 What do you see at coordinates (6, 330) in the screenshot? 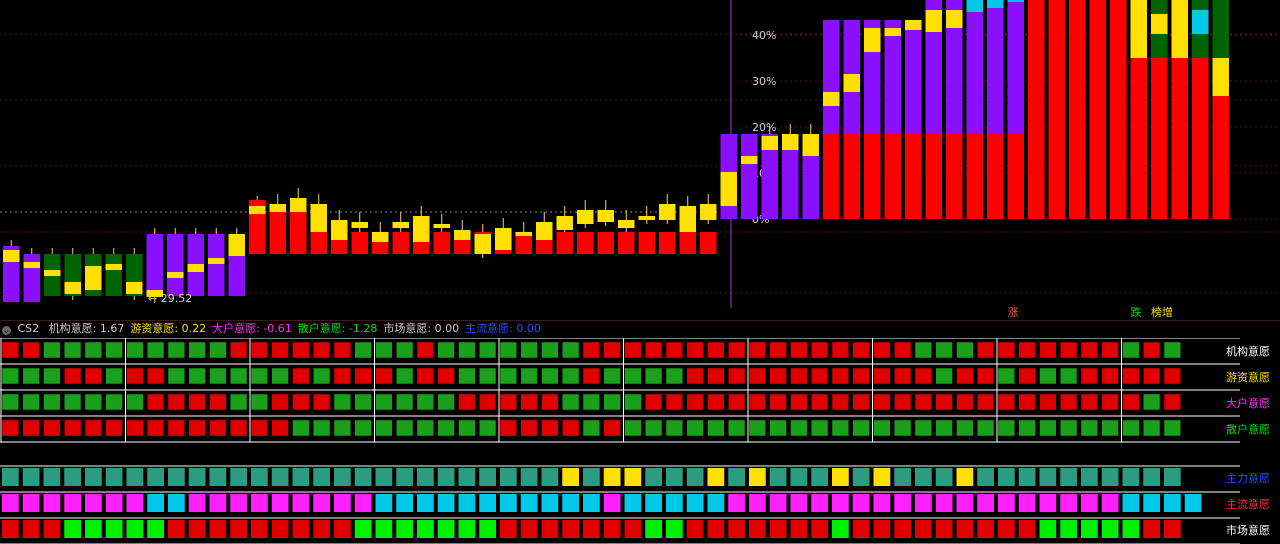
I see `collapse-icon: ⌄` at bounding box center [6, 330].